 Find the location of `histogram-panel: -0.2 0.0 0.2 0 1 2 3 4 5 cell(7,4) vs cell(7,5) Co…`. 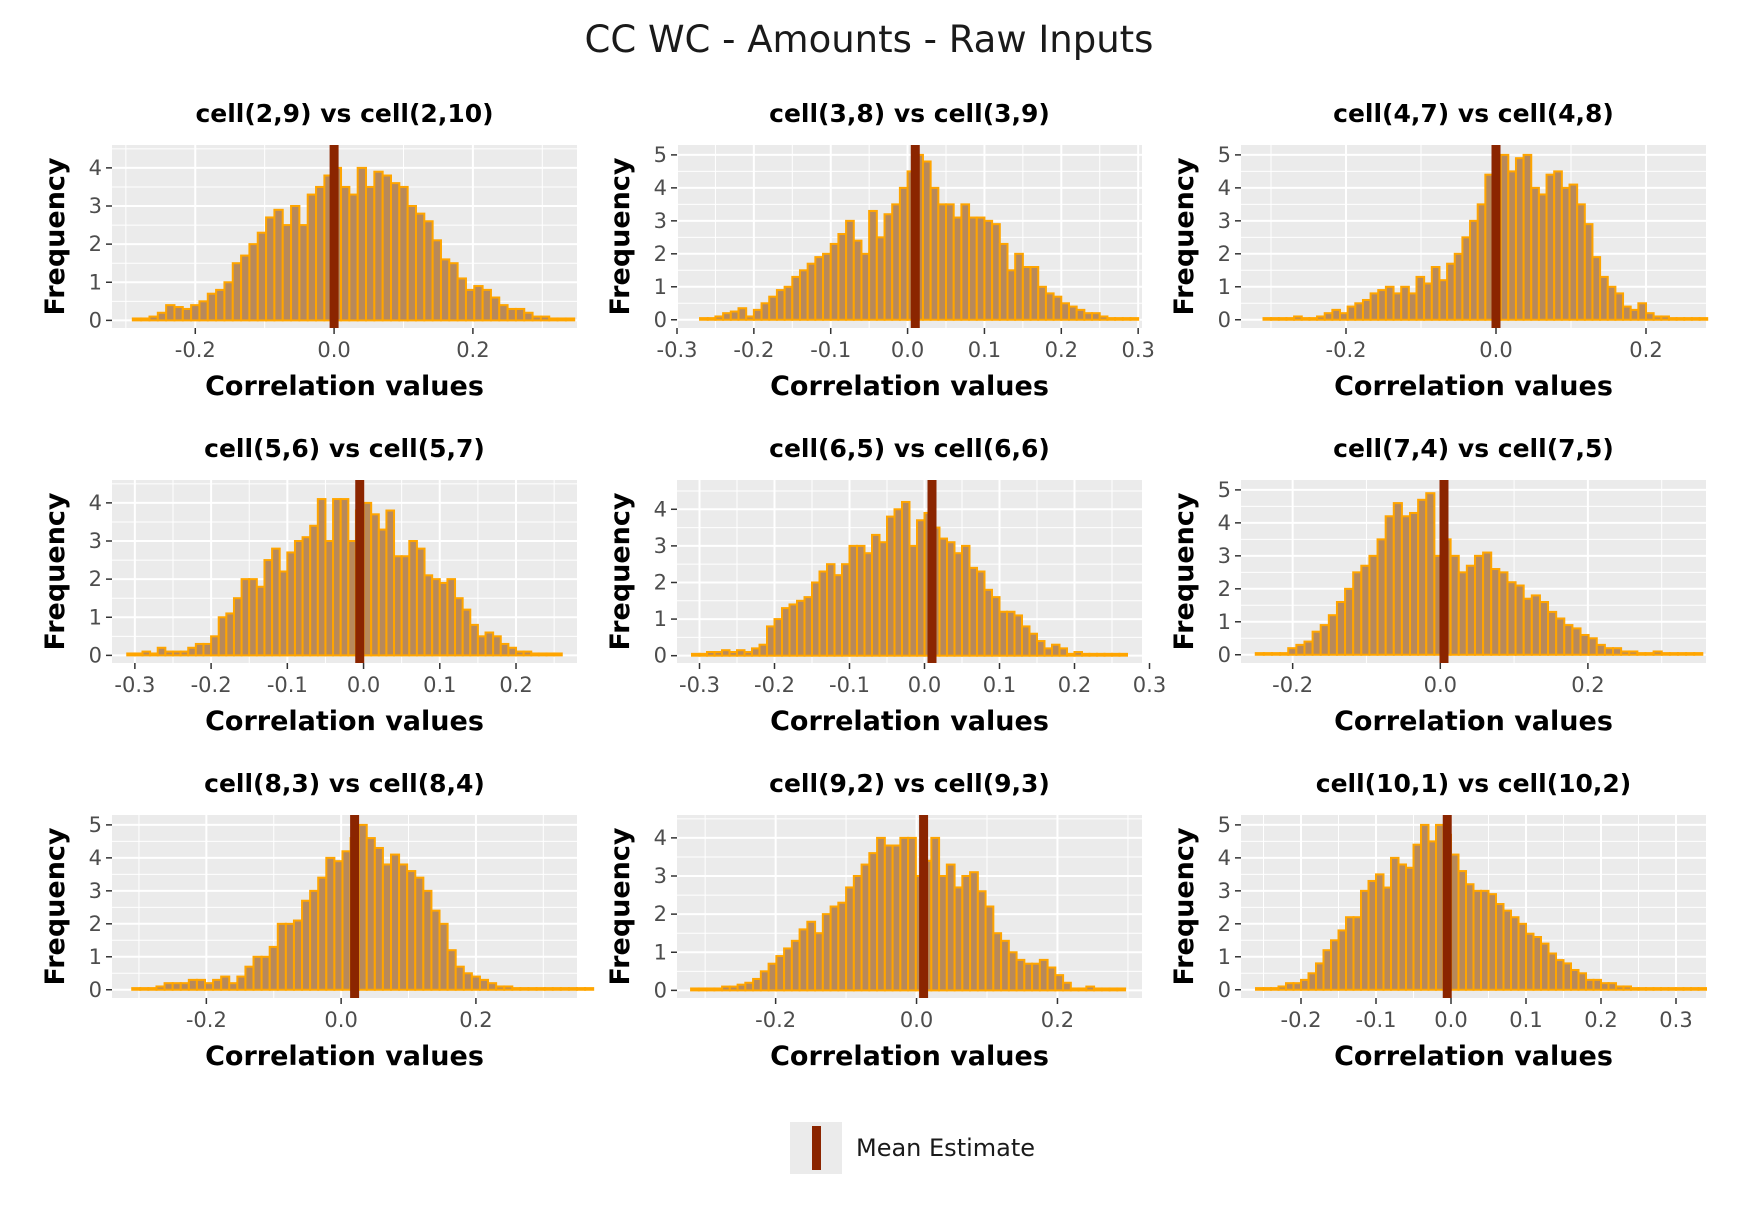

histogram-panel: -0.2 0.0 0.2 0 1 2 3 4 5 cell(7,4) vs cell(7,5) Co… is located at coordinates (1437, 585).